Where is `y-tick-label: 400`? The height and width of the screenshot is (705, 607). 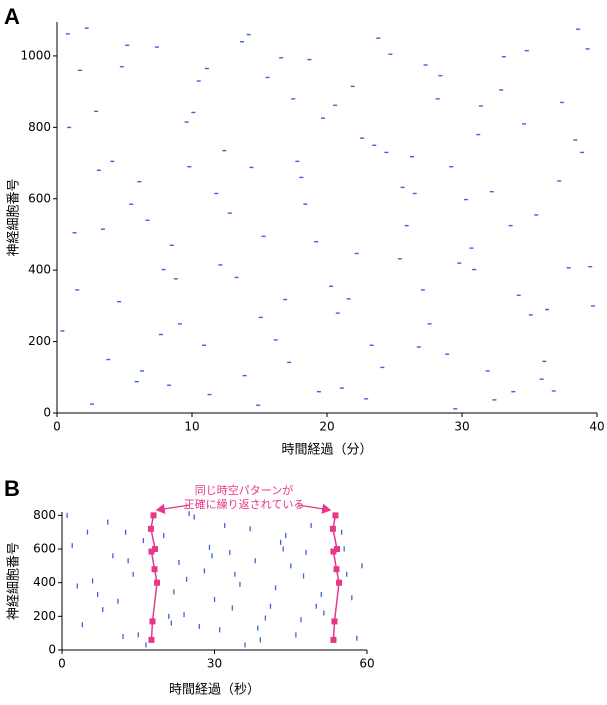 y-tick-label: 400 is located at coordinates (39, 270).